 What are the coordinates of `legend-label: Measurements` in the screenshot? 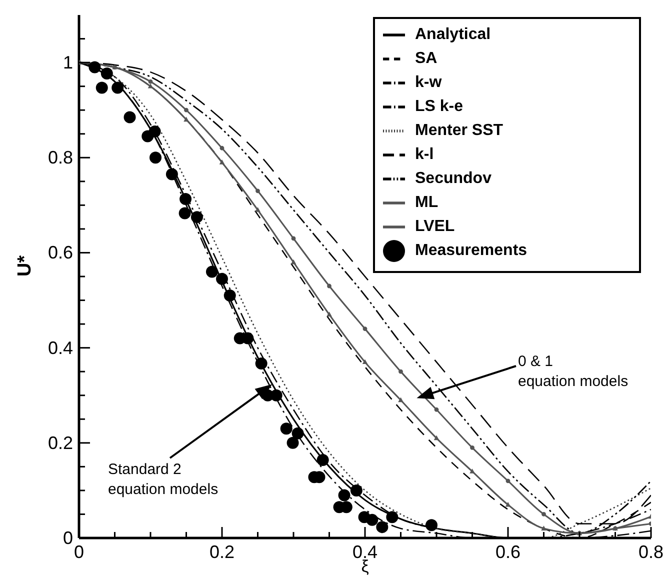 It's located at (471, 250).